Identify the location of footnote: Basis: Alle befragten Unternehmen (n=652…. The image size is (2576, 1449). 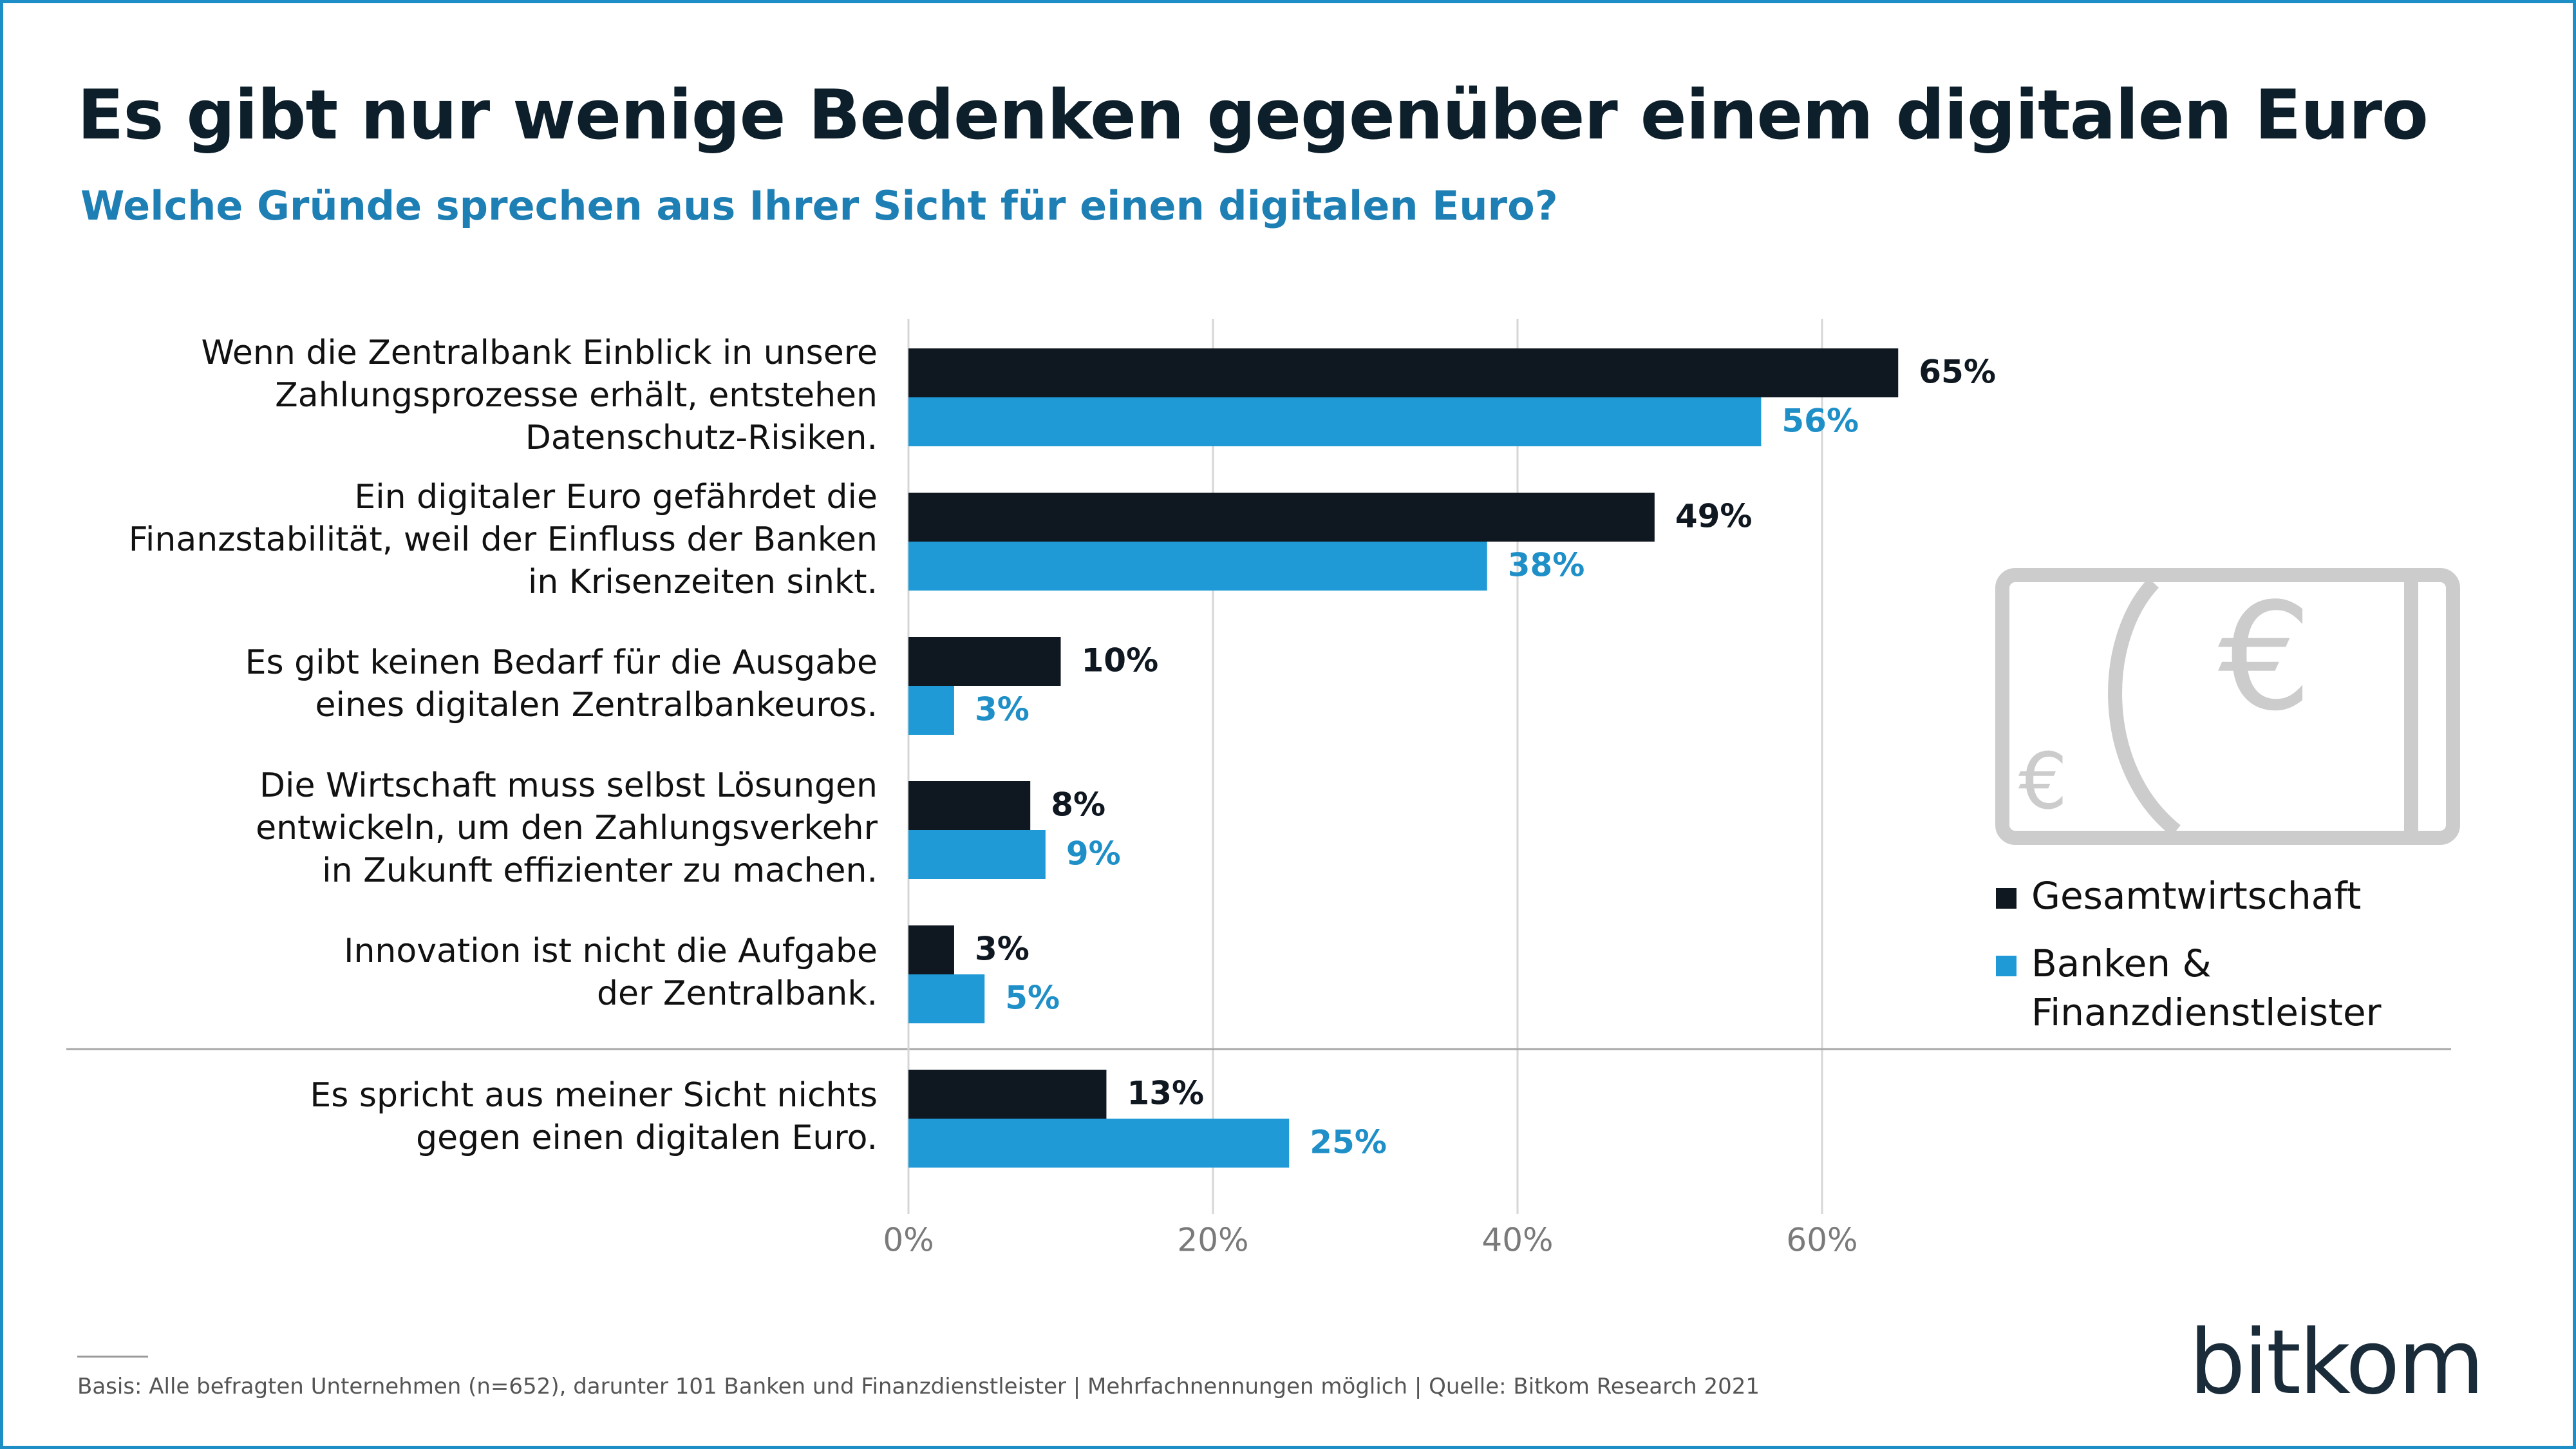
(918, 1386).